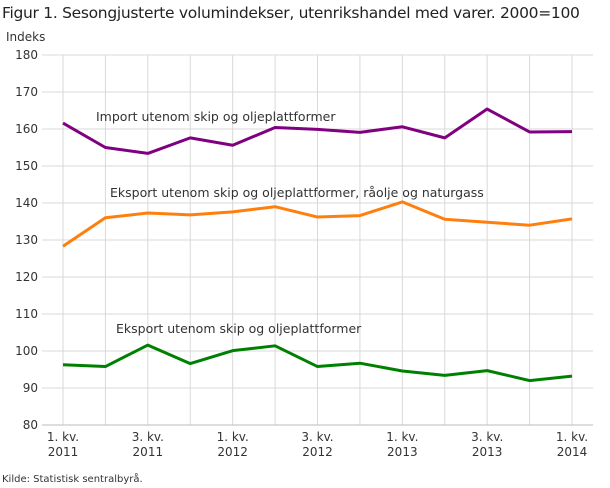 This screenshot has height=488, width=610. What do you see at coordinates (25, 37) in the screenshot?
I see `y-axis-label: Indeks` at bounding box center [25, 37].